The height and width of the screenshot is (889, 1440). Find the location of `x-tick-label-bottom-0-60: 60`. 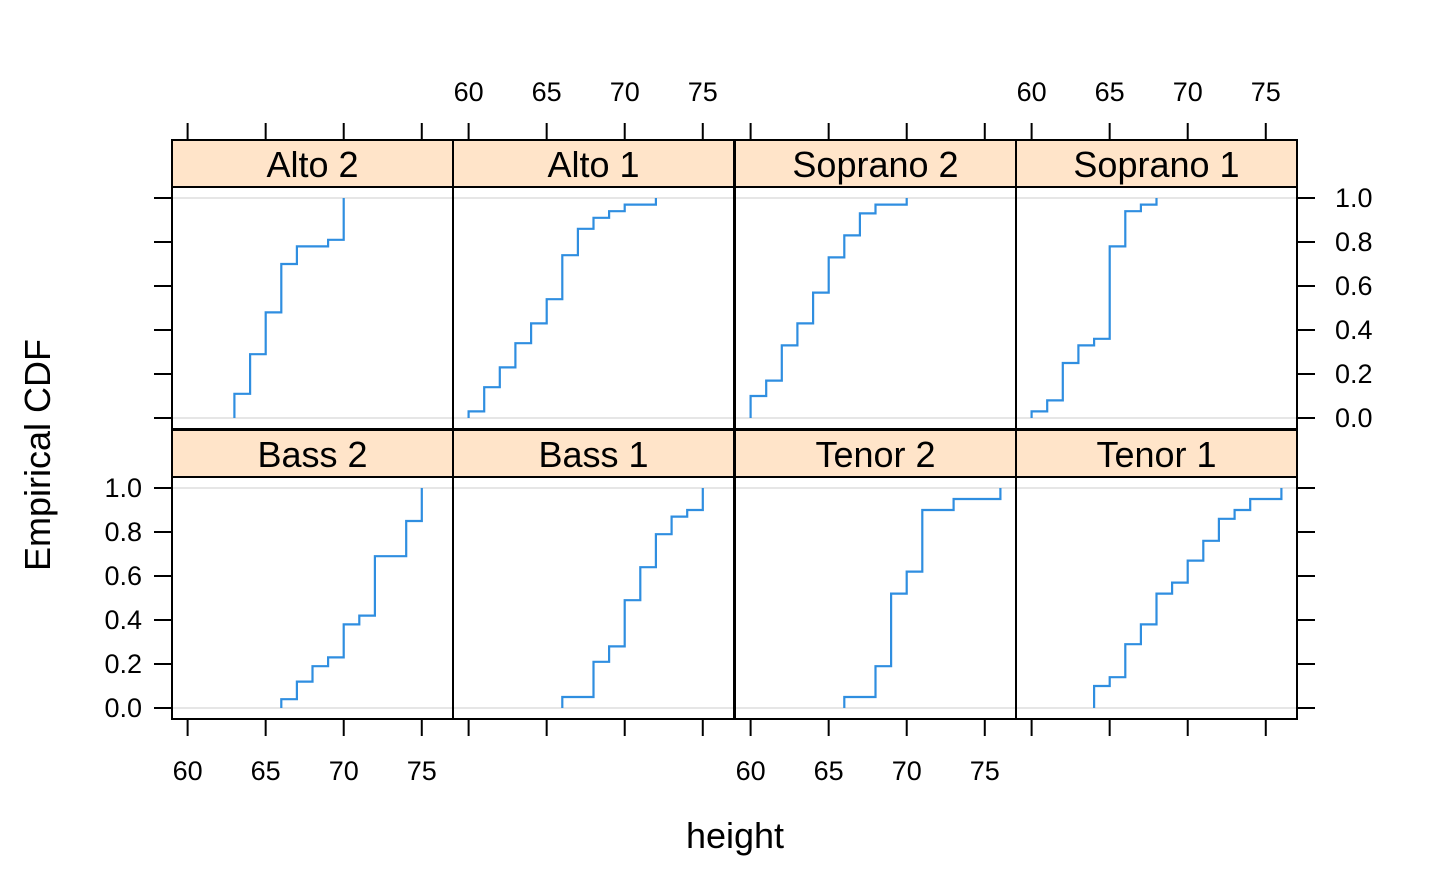

x-tick-label-bottom-0-60: 60 is located at coordinates (188, 771).